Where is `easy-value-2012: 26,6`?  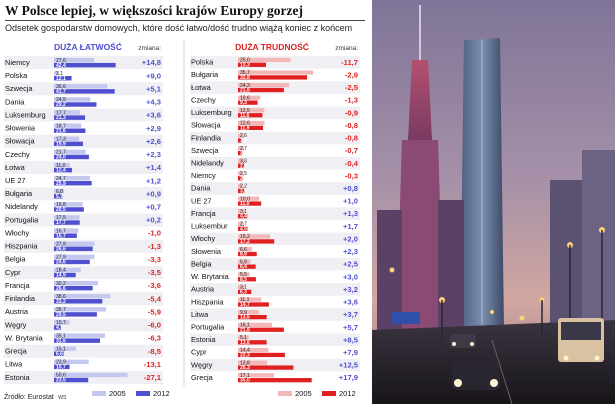 easy-value-2012: 26,6 is located at coordinates (61, 249).